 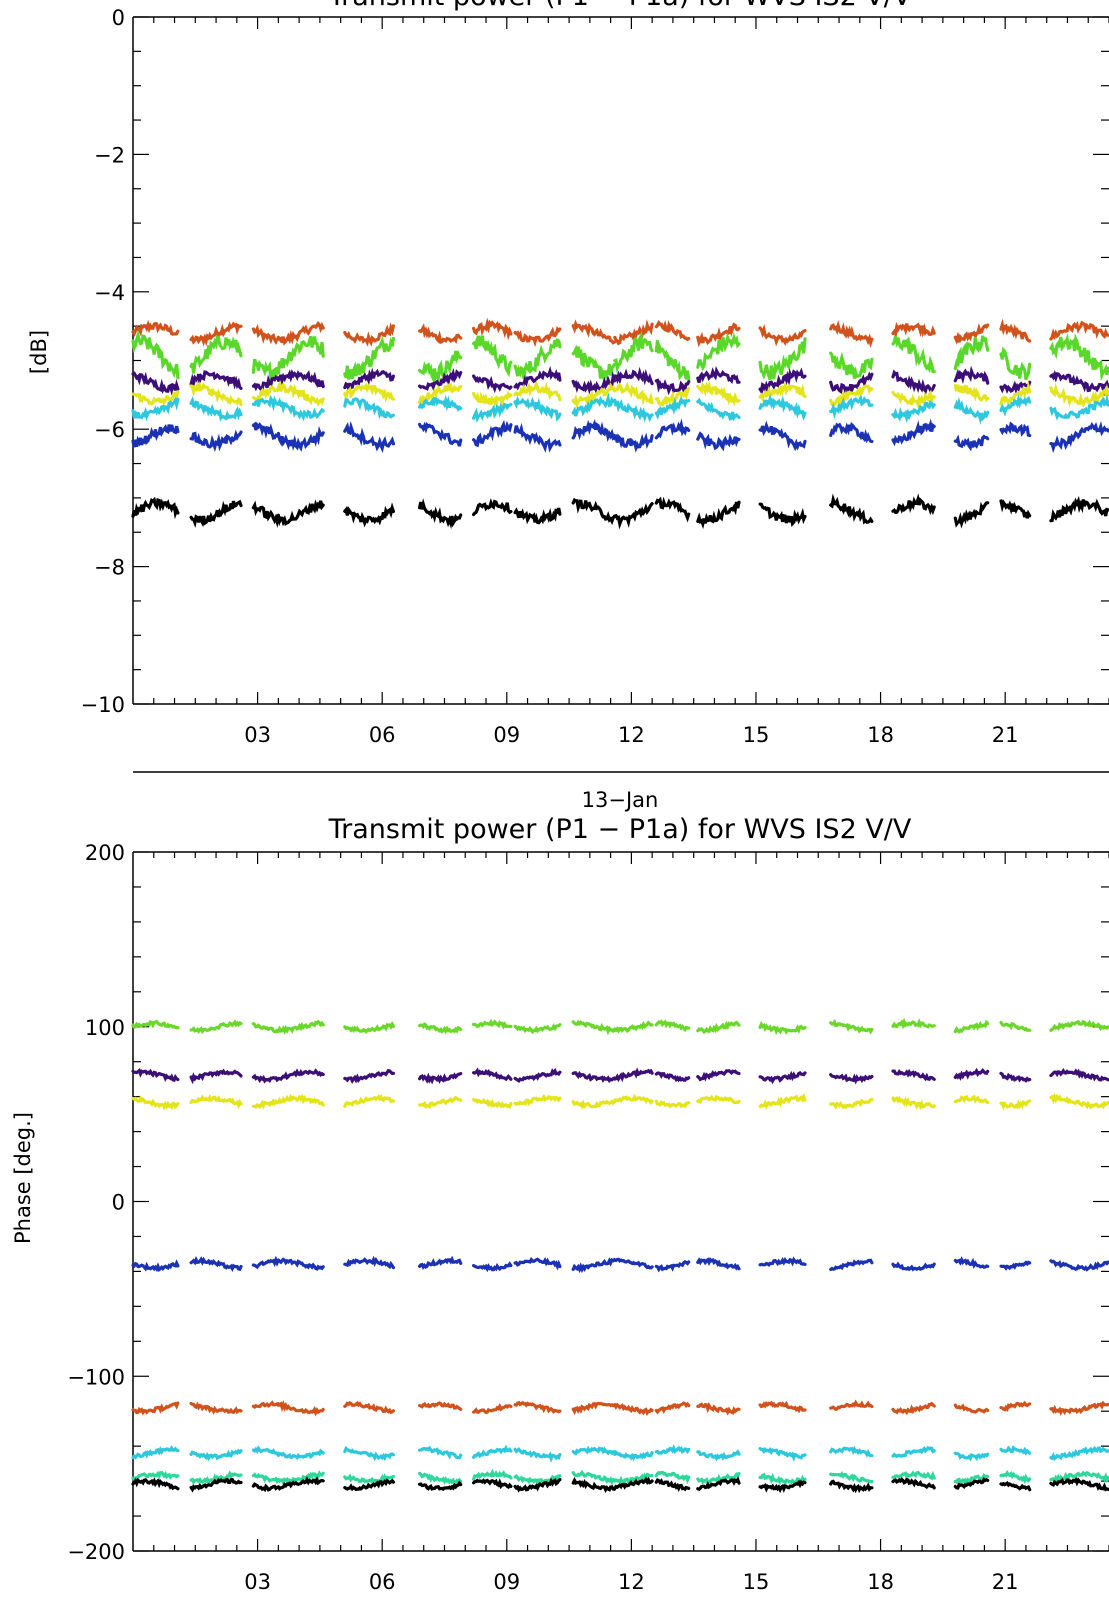 What do you see at coordinates (382, 735) in the screenshot?
I see `top-x-tick-label: 06` at bounding box center [382, 735].